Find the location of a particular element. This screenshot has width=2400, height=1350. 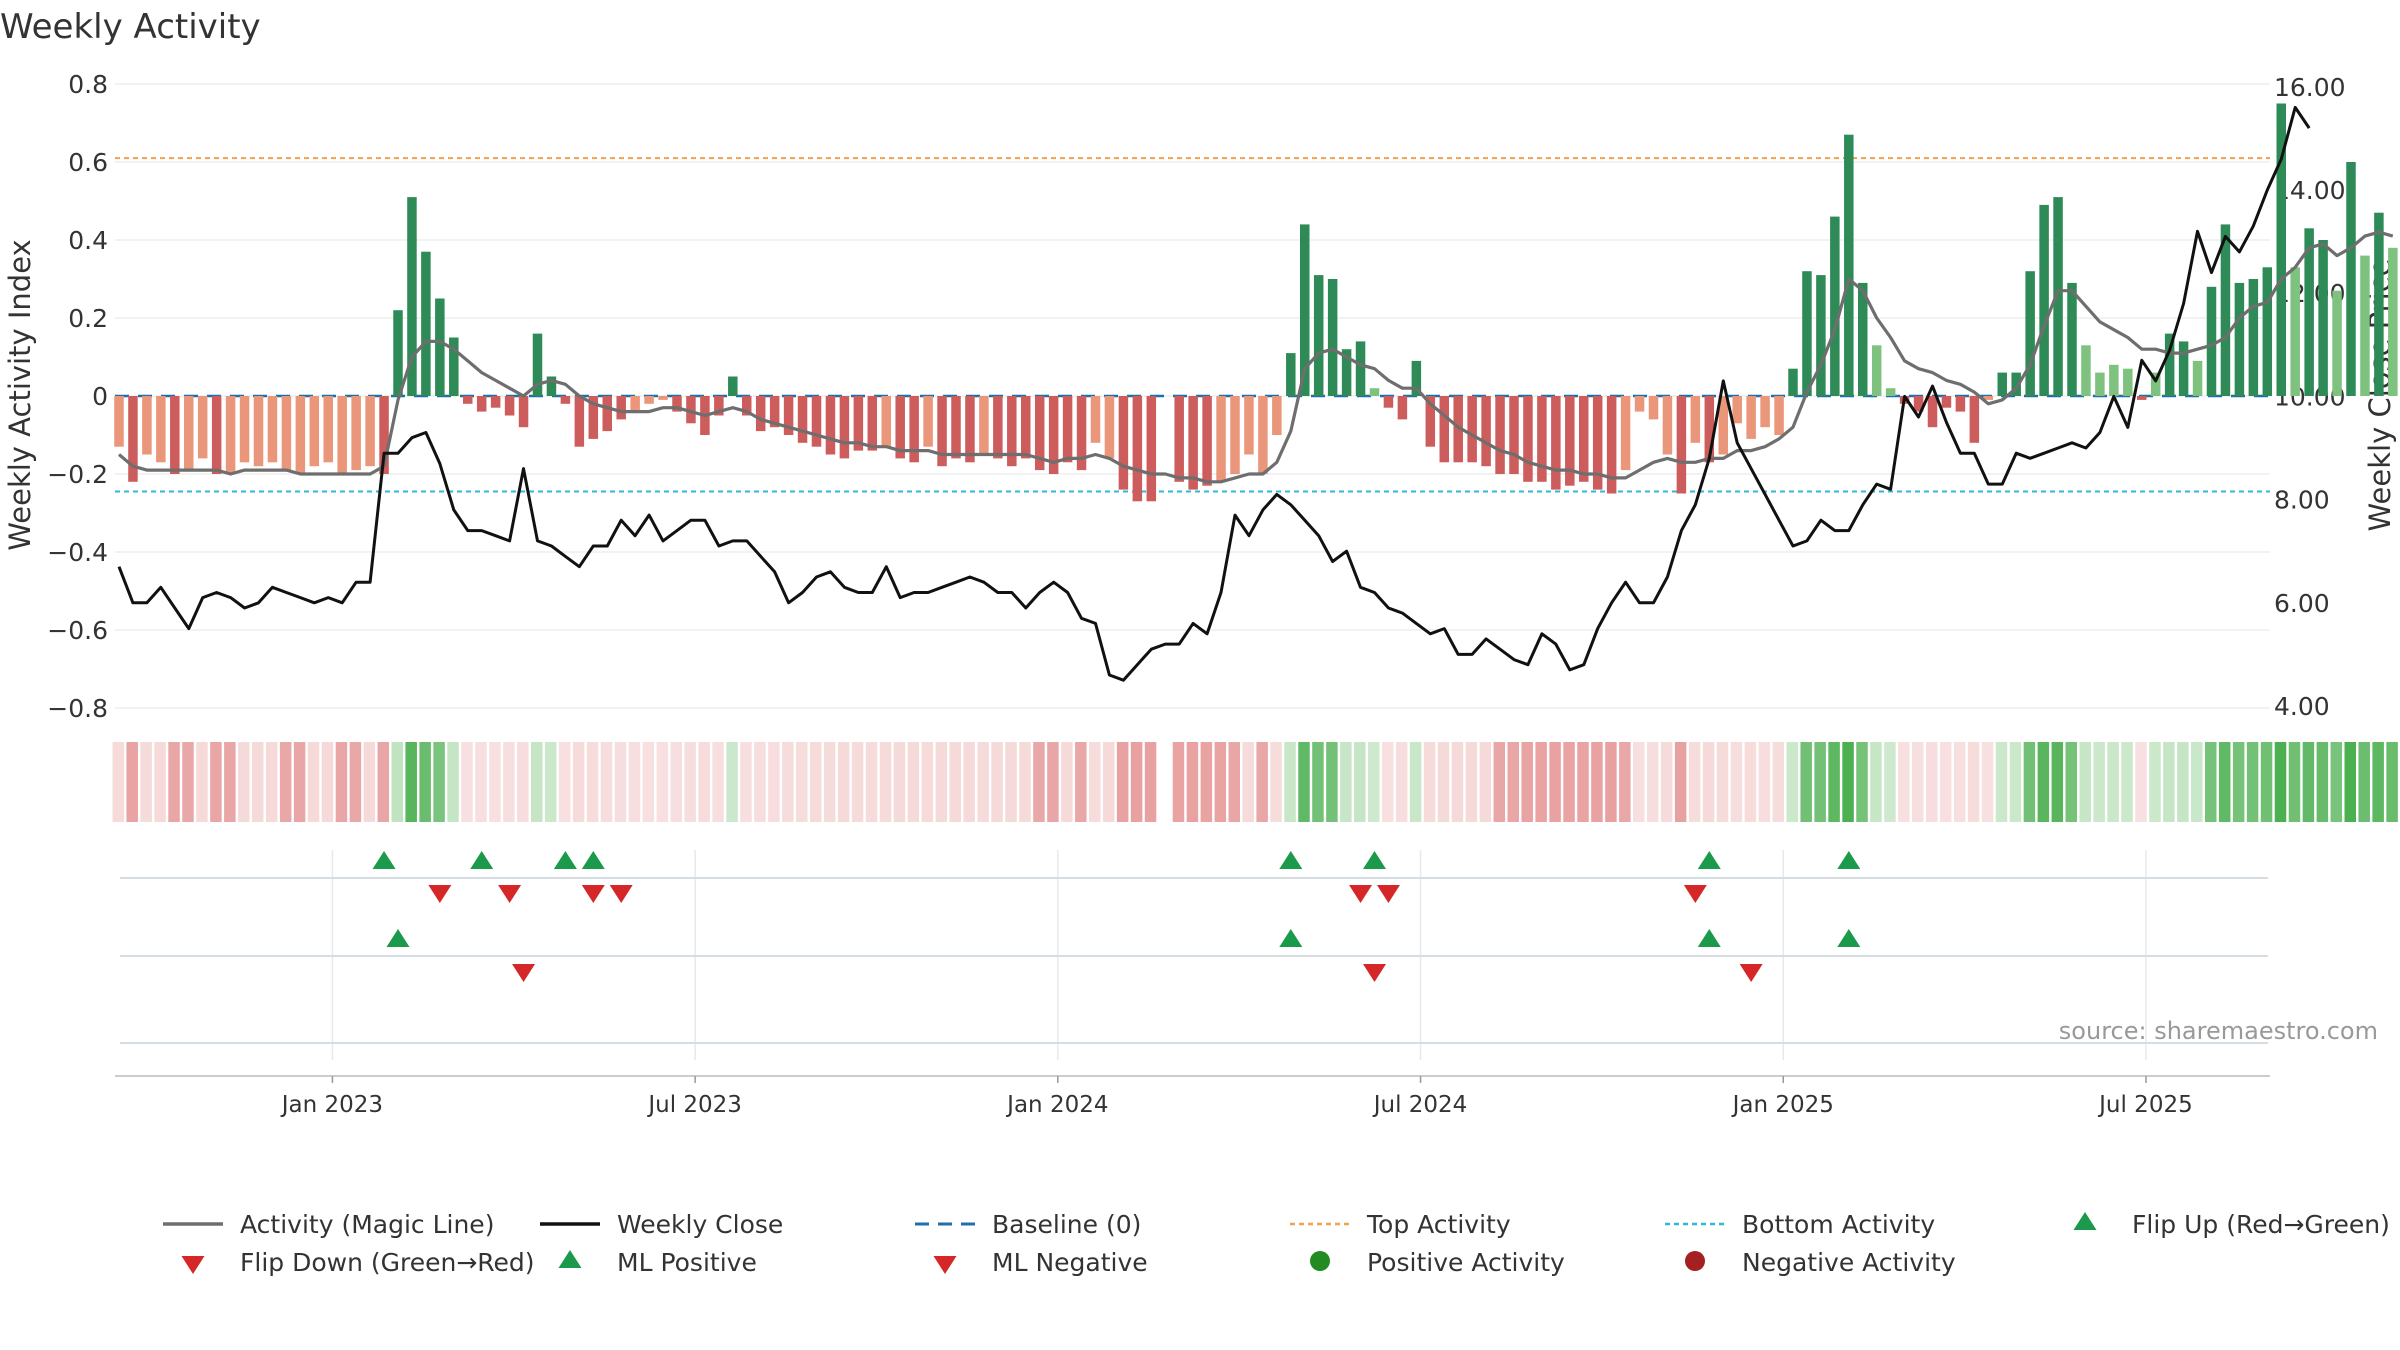

legend-label: Top Activity is located at coordinates (1438, 1224).